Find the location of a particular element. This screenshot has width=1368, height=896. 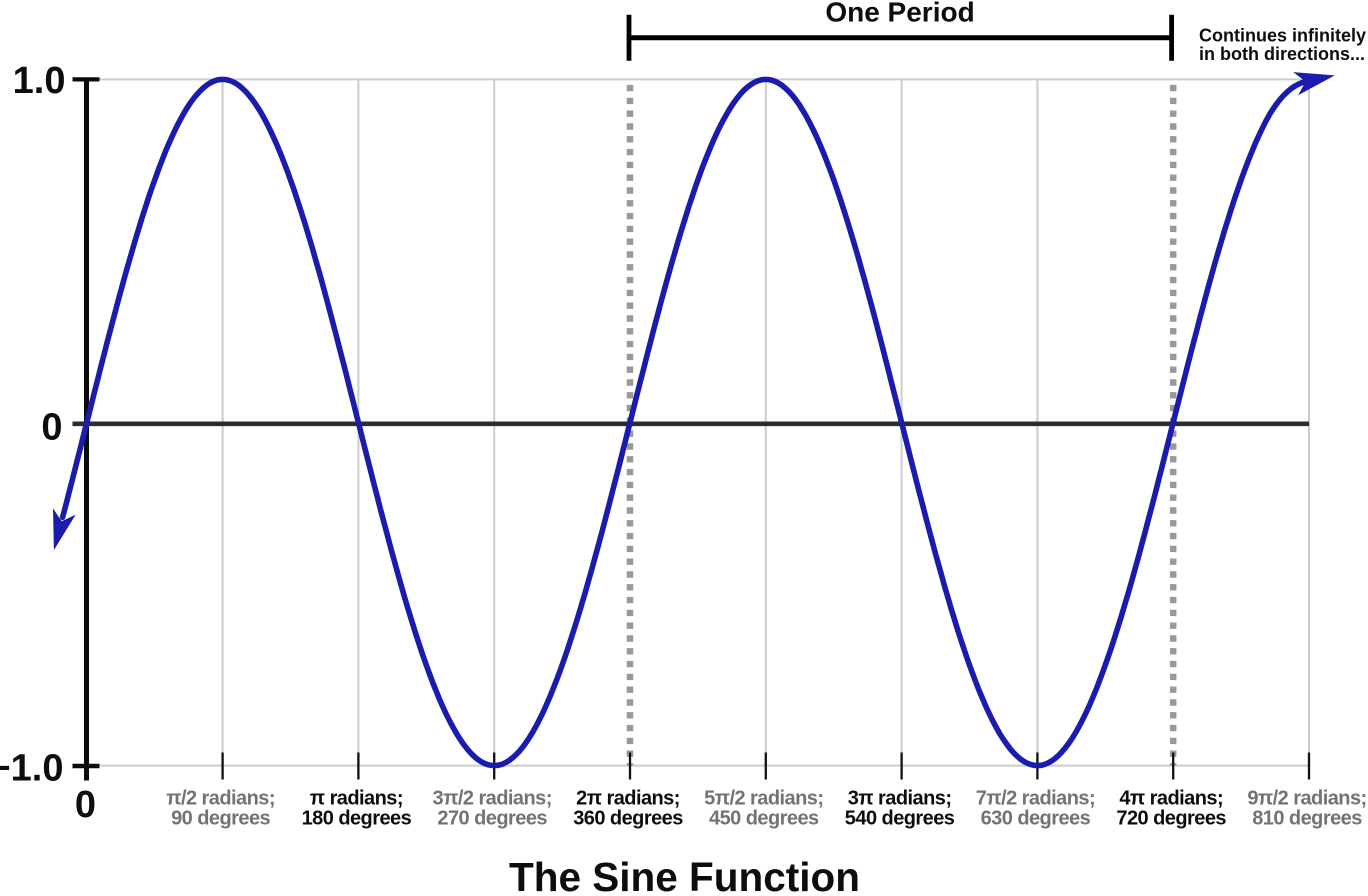

svg-text: 270 degrees is located at coordinates (492, 819).